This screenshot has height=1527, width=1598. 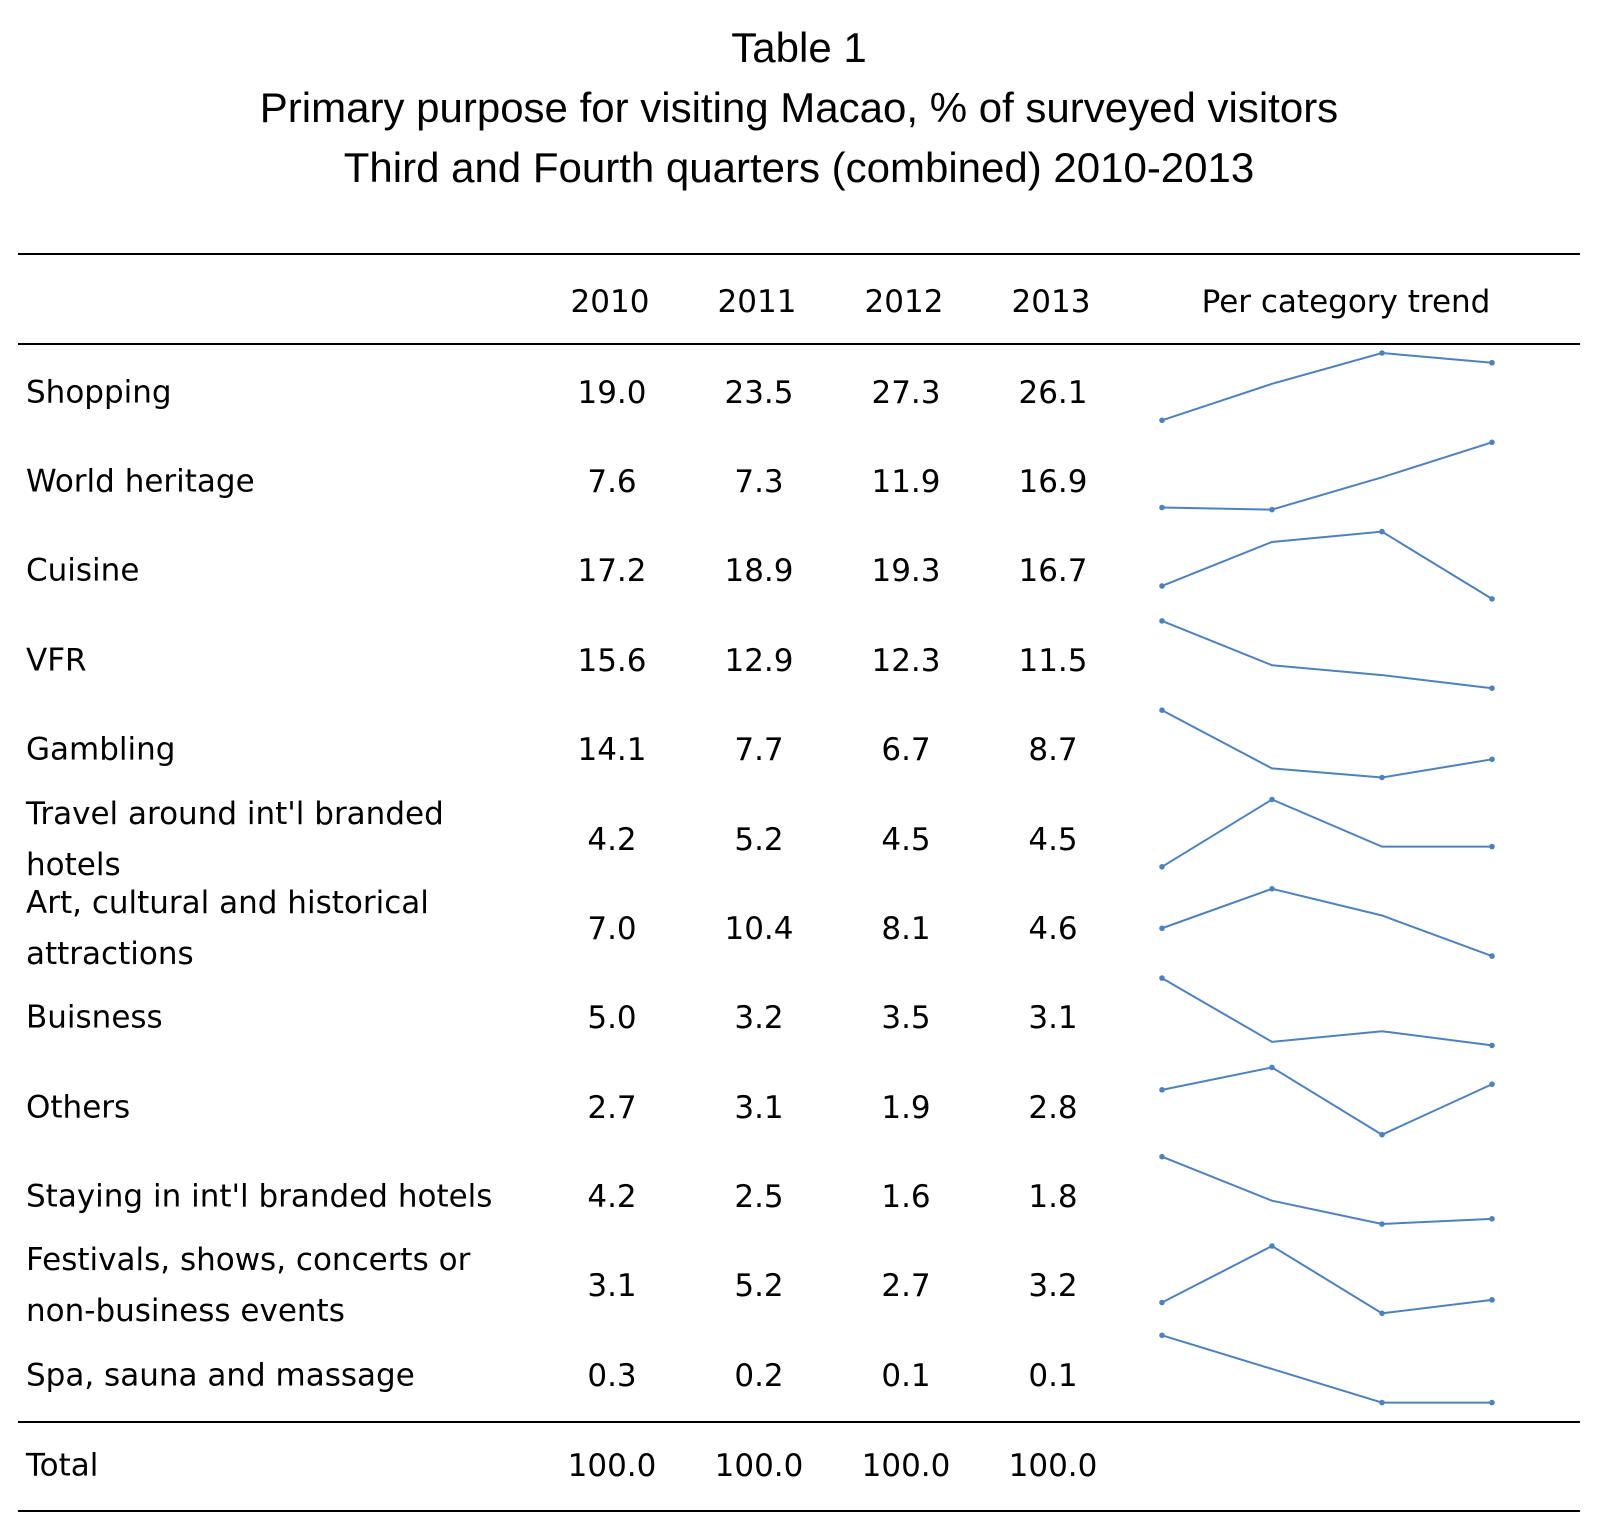 I want to click on value-cell-2010: 7.0, so click(x=612, y=929).